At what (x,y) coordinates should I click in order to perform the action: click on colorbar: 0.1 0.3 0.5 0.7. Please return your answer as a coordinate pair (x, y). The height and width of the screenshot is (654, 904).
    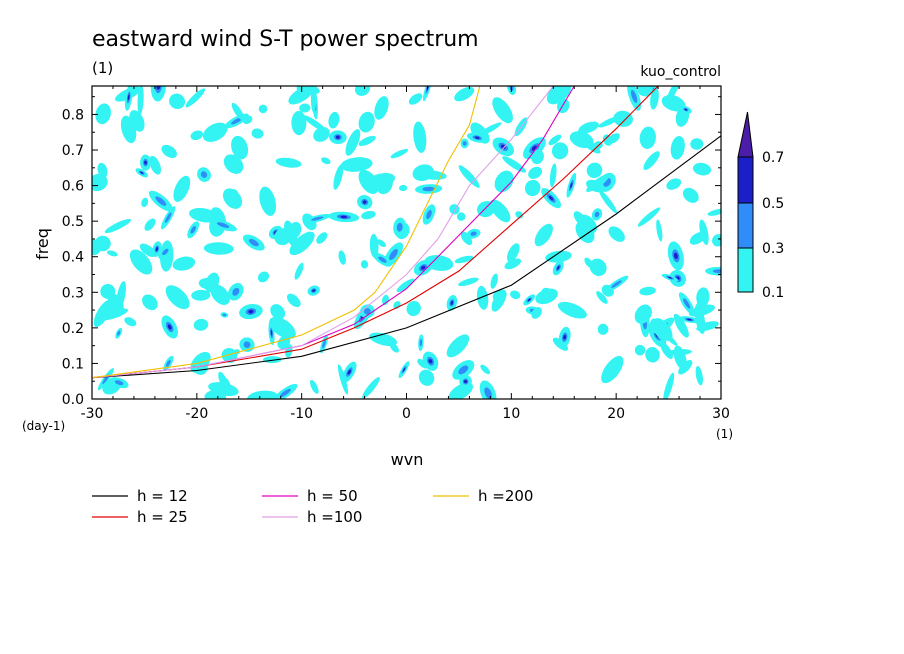
    Looking at the image, I should click on (760, 206).